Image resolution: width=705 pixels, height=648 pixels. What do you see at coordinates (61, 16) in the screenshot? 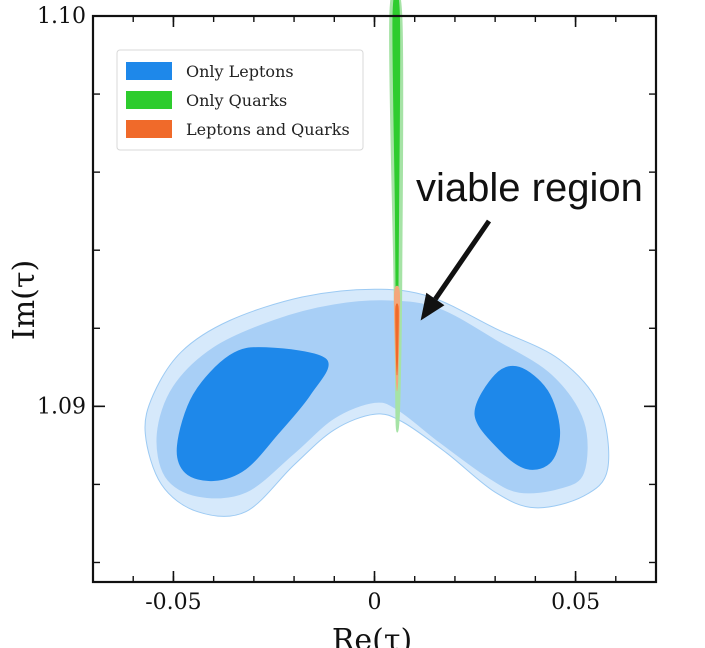
I see `y-tick-label: 1.10` at bounding box center [61, 16].